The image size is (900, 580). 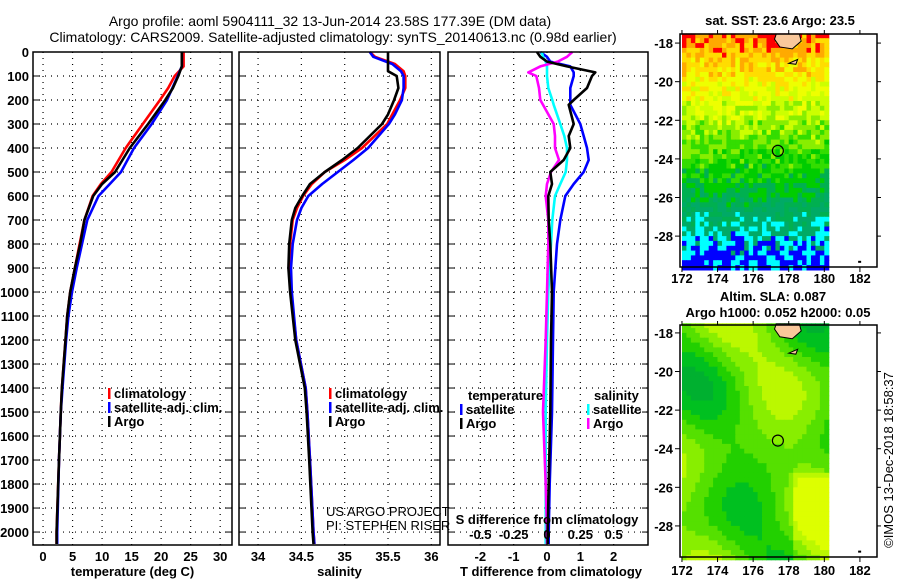 What do you see at coordinates (480, 534) in the screenshot?
I see `s-tick-label: -0.5` at bounding box center [480, 534].